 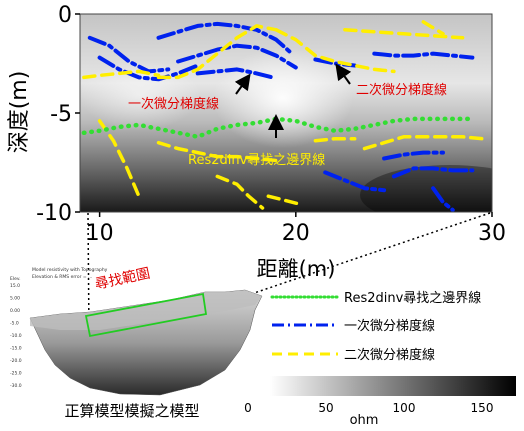 I want to click on y-tick-label: -5, so click(x=61, y=114).